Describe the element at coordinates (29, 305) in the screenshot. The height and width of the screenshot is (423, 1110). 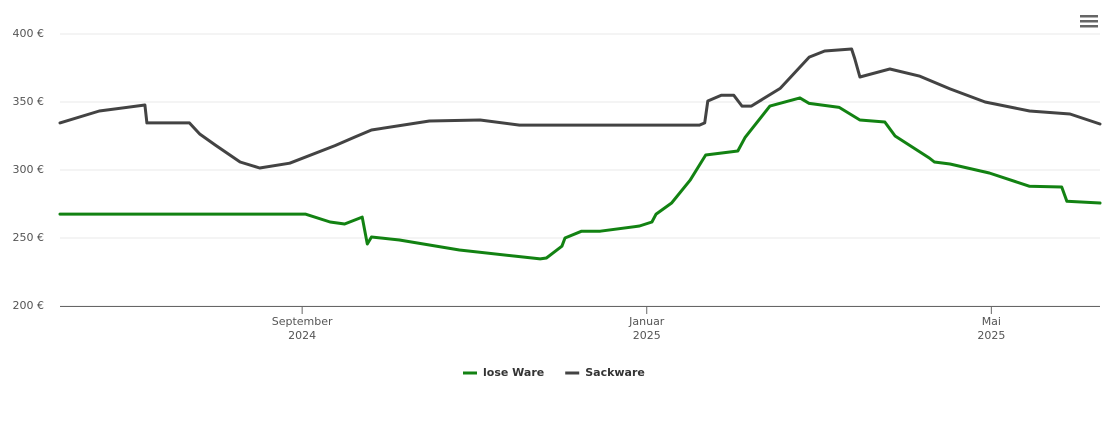
I see `y-tick-label: 200 €` at that location.